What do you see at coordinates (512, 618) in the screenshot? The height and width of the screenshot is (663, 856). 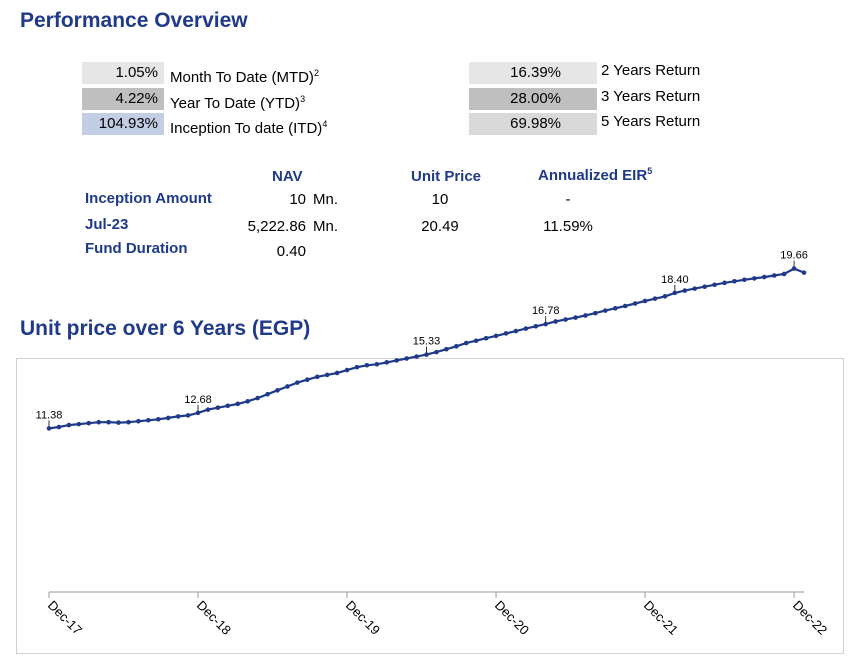 I see `x-tick-label: Dec-20` at bounding box center [512, 618].